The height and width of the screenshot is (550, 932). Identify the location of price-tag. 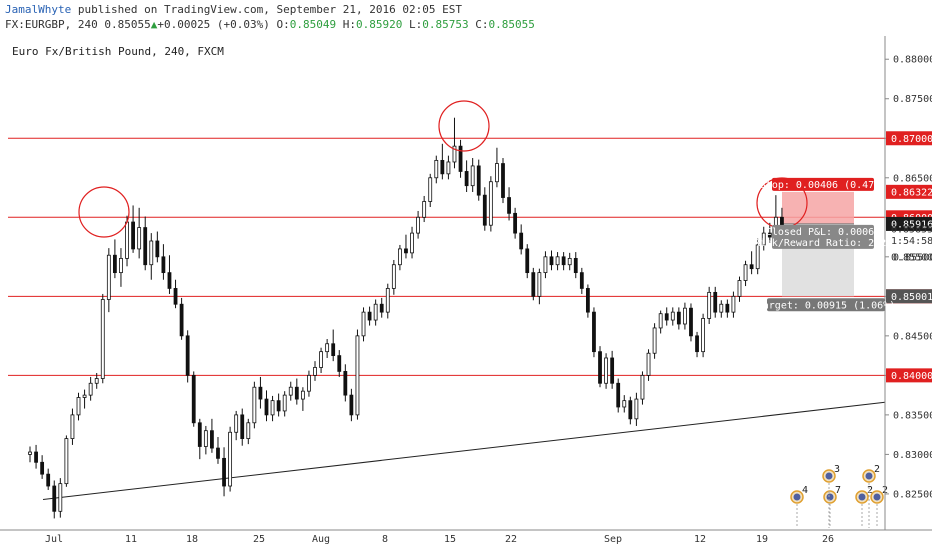
(909, 223).